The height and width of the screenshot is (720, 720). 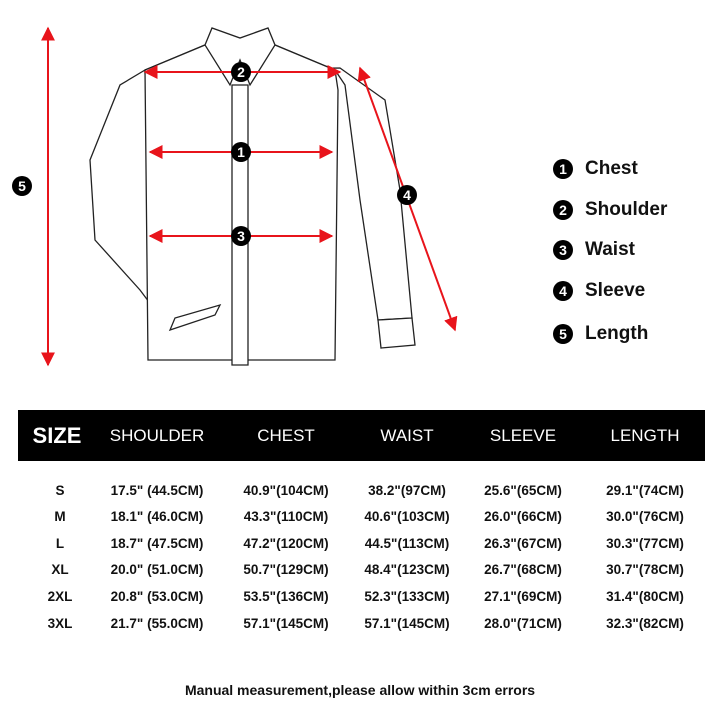 I want to click on cell-chest: 53.5"(136CM), so click(x=286, y=596).